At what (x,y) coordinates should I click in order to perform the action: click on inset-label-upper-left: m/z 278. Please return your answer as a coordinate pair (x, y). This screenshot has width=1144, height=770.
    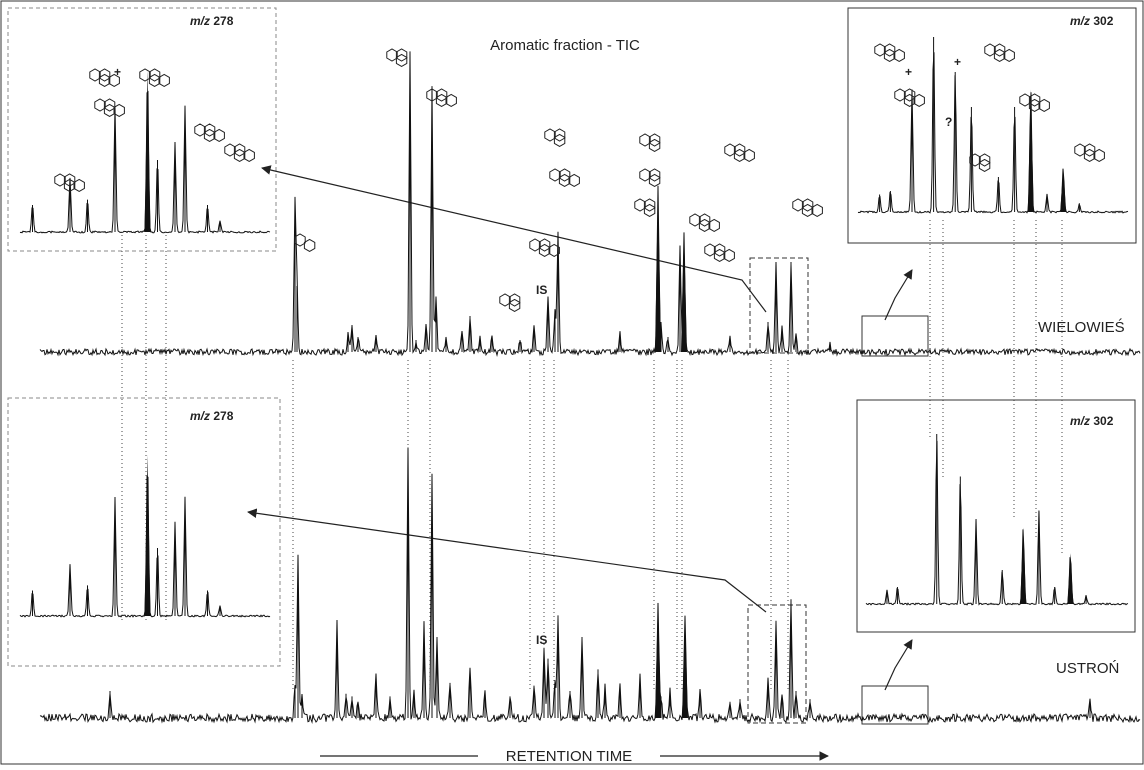
    Looking at the image, I should click on (212, 21).